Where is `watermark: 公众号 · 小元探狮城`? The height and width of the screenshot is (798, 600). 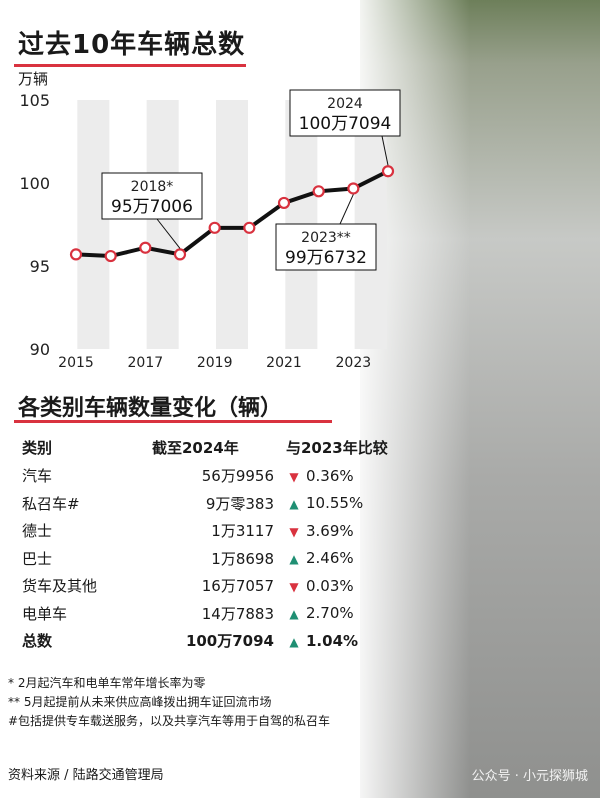
watermark: 公众号 · 小元探狮城 is located at coordinates (529, 776).